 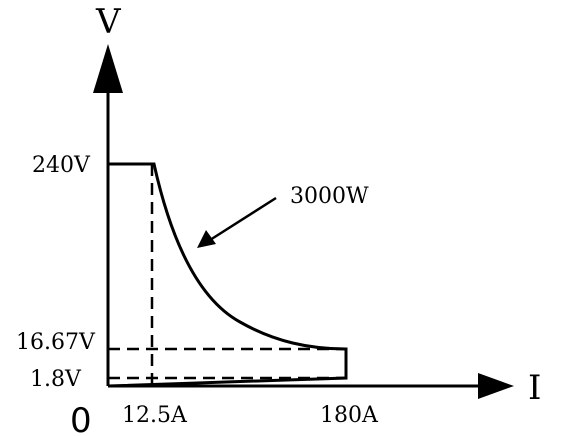 What do you see at coordinates (108, 68) in the screenshot?
I see `y-axis-arrow` at bounding box center [108, 68].